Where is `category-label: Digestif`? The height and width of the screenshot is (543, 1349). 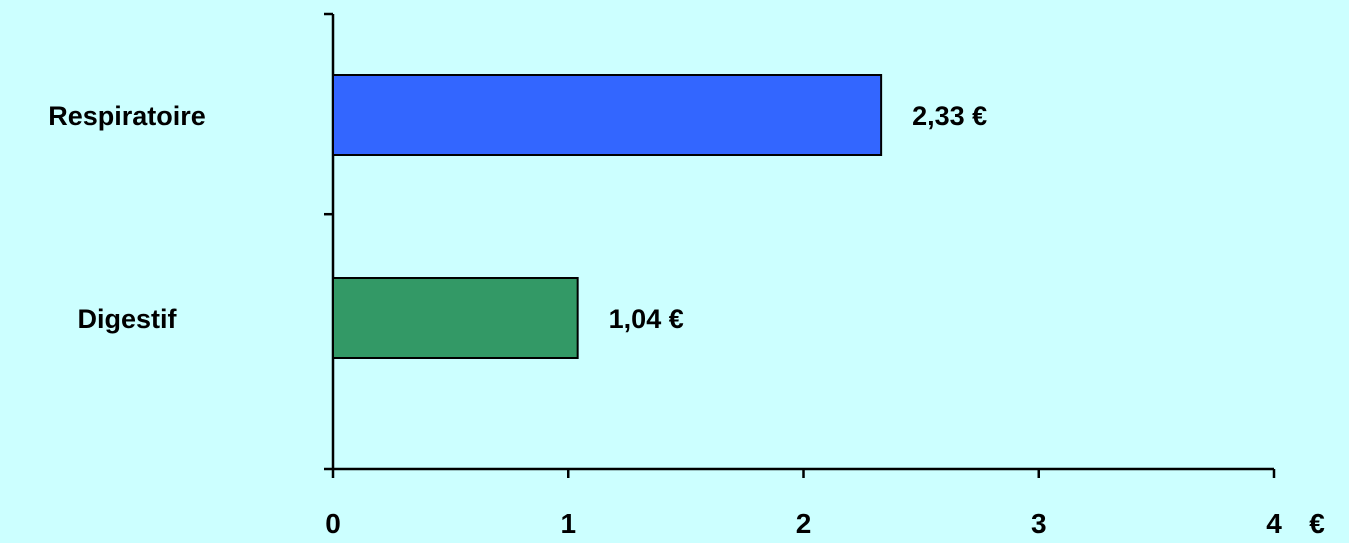 category-label: Digestif is located at coordinates (127, 319).